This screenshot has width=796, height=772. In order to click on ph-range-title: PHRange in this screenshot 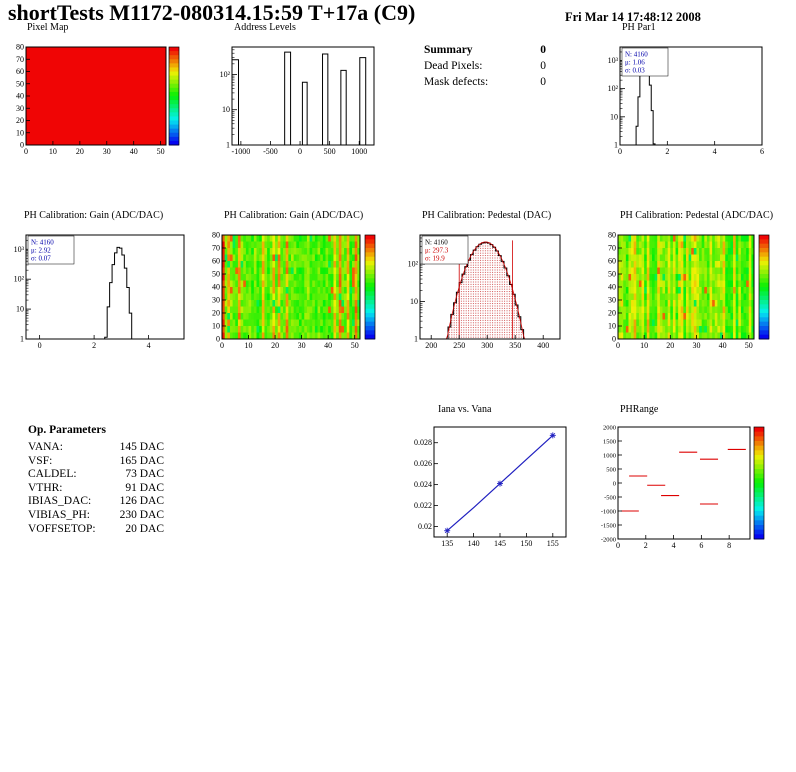, I will do `click(639, 409)`.